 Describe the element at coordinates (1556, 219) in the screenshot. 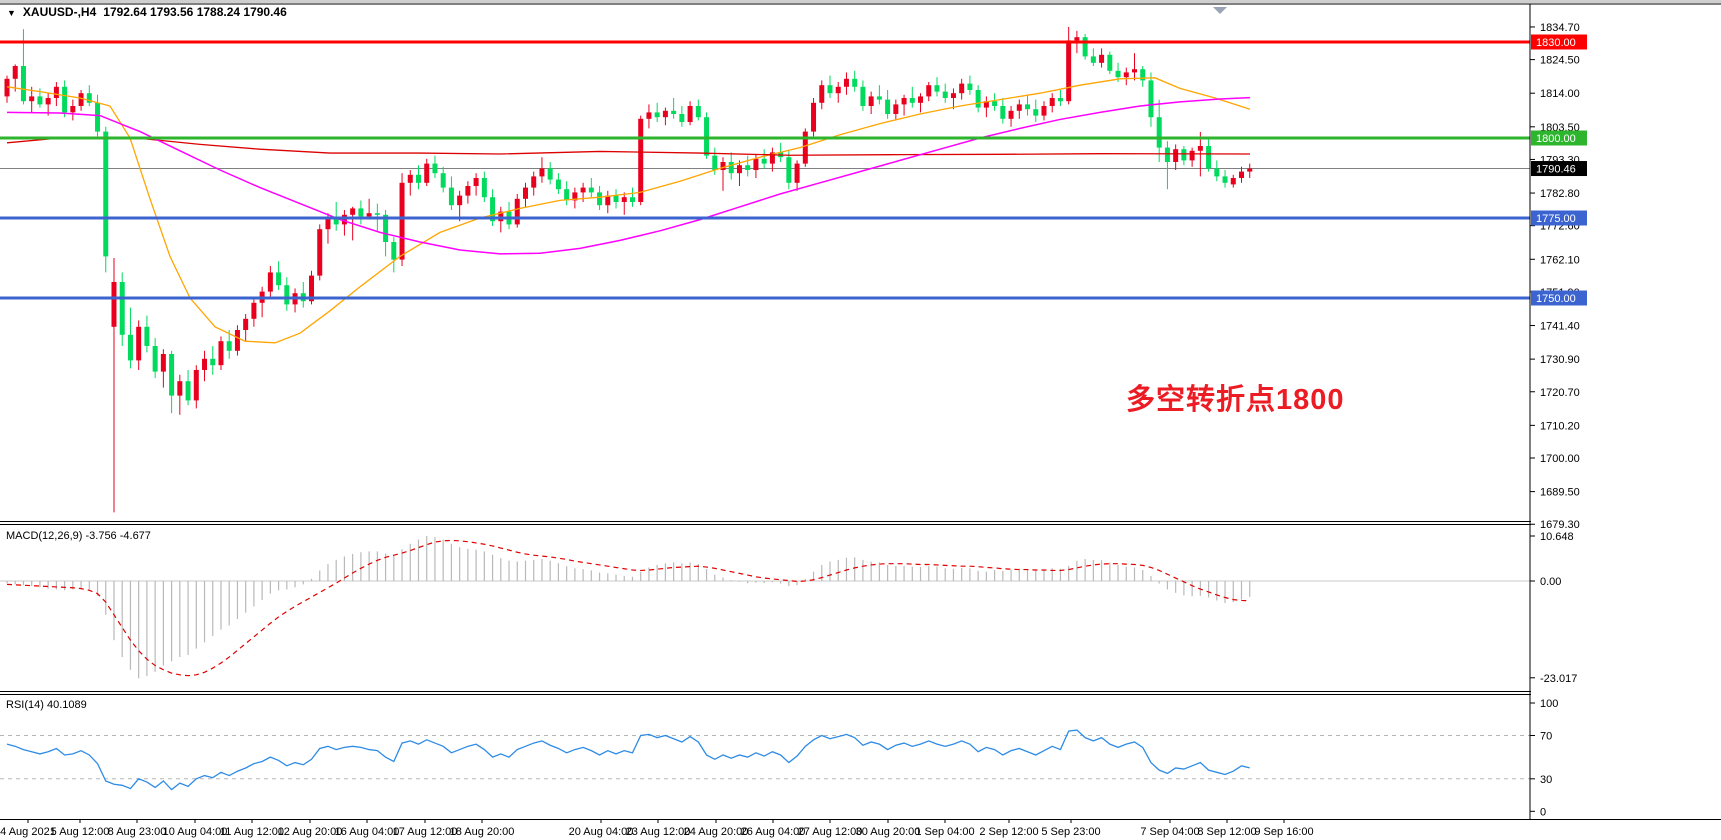

I see `price-badge-label: 1775.00` at that location.